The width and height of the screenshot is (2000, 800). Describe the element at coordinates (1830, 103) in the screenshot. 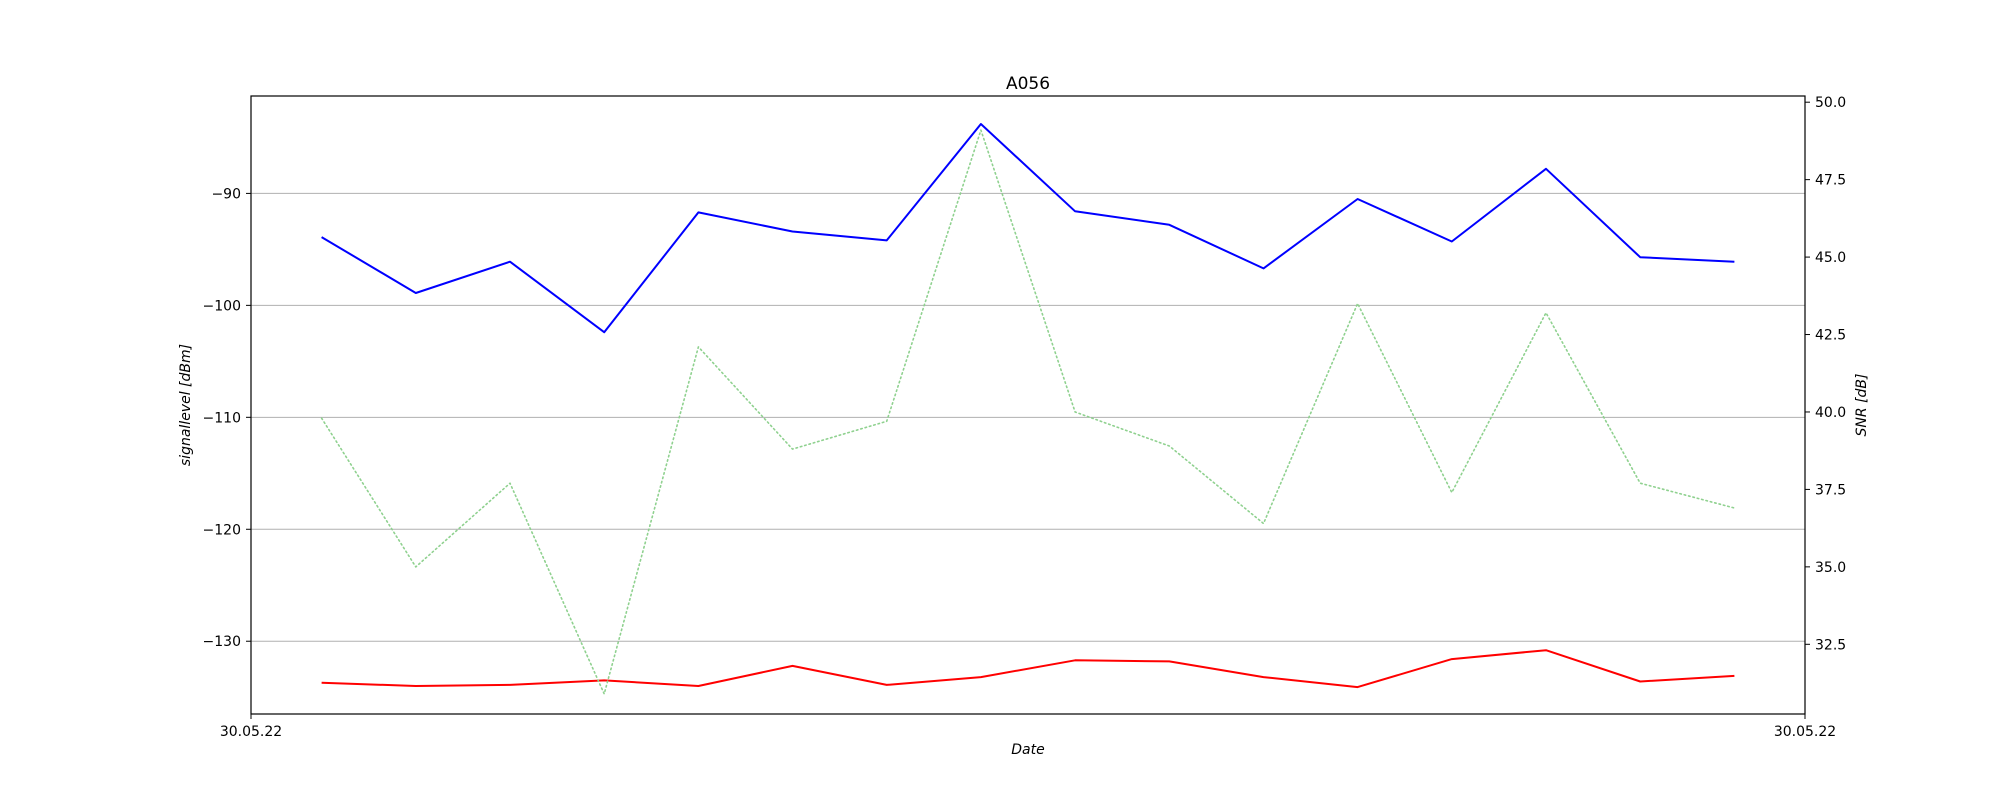

I see `y2-tick-label: 50.0` at that location.